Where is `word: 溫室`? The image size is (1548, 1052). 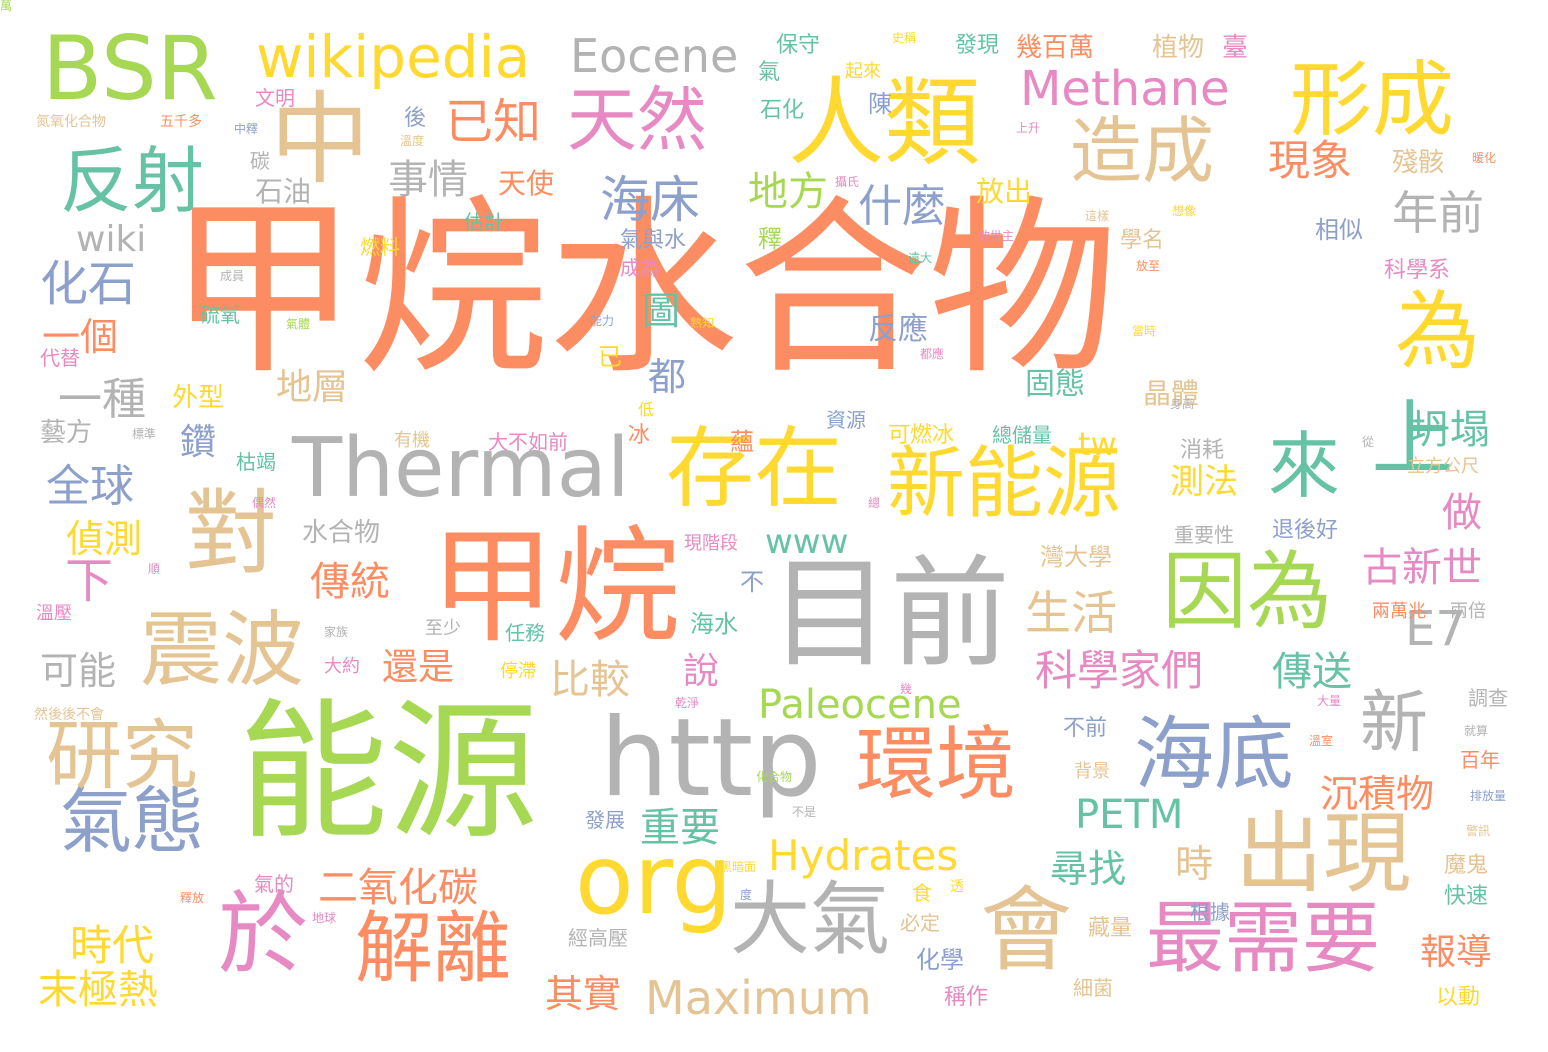
word: 溫室 is located at coordinates (1321, 741).